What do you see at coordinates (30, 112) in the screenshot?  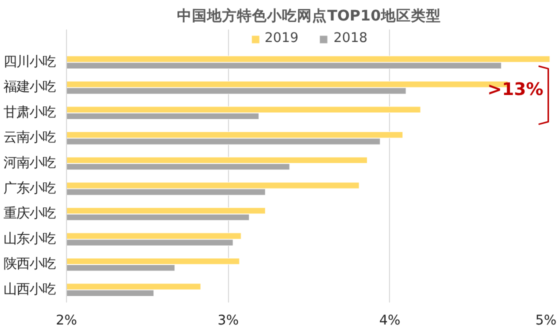 I see `y-tick-label: 甘肃小吃` at bounding box center [30, 112].